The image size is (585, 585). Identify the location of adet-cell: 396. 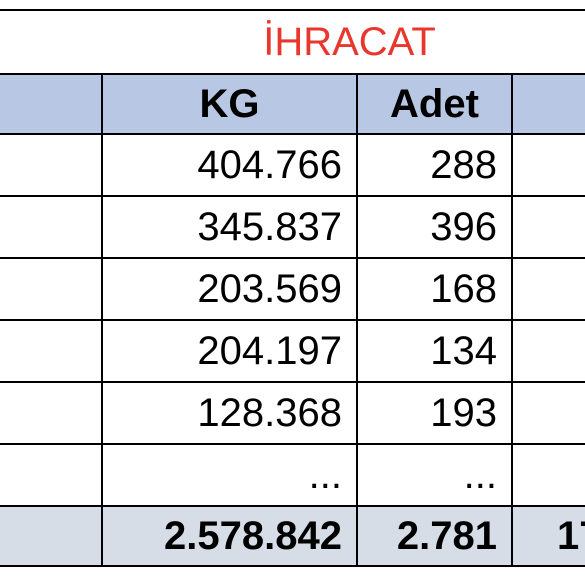
(434, 227).